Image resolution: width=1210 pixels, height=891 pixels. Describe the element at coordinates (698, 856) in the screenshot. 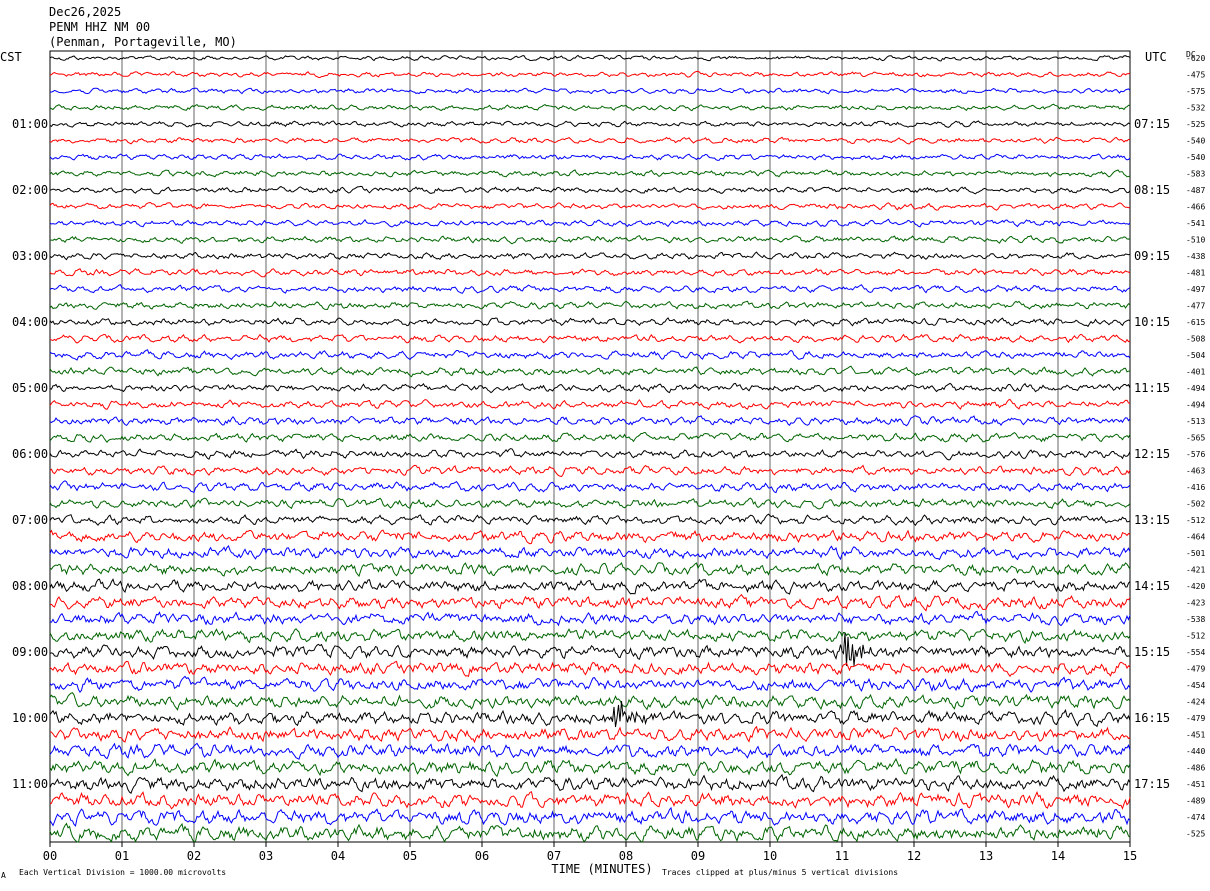

I see `x-tick-label: 09` at that location.